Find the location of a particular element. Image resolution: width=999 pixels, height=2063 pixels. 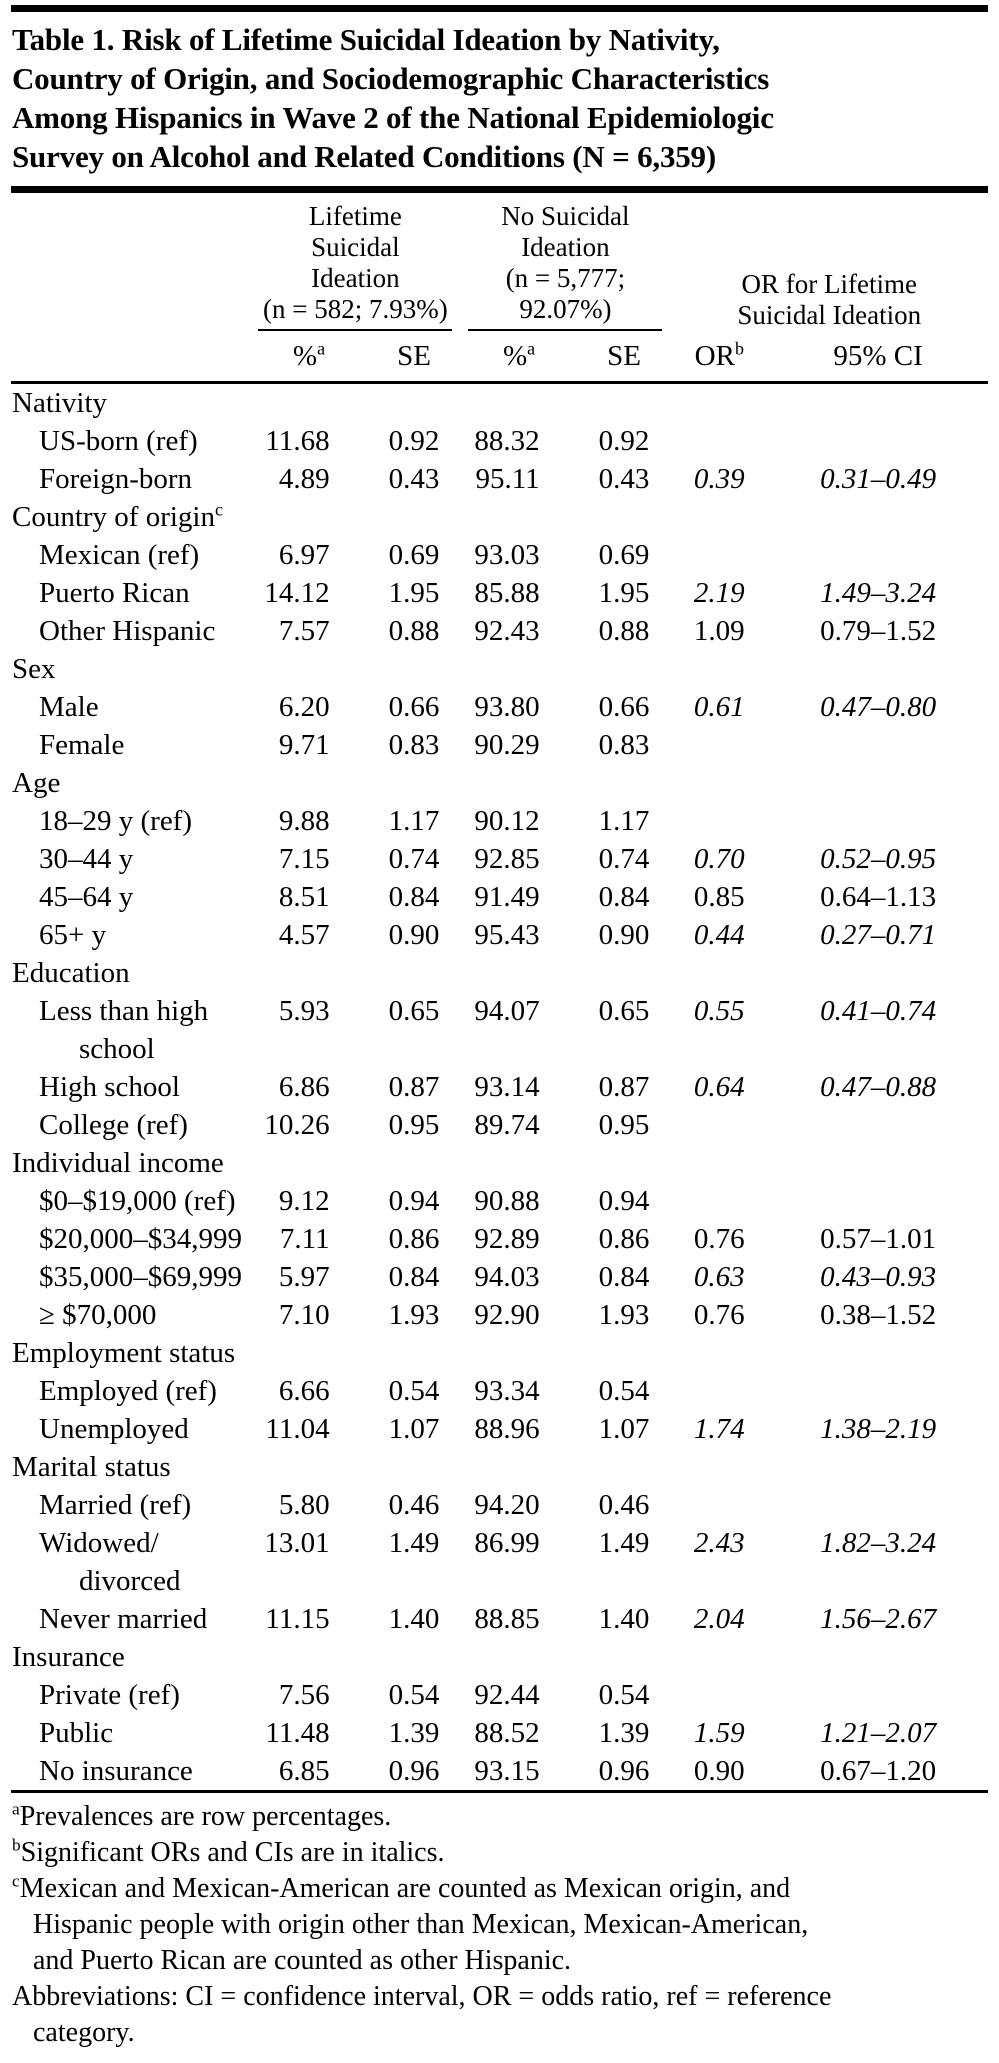

group-header-or: OR for Lifetime Suicidal Ideation is located at coordinates (829, 262).